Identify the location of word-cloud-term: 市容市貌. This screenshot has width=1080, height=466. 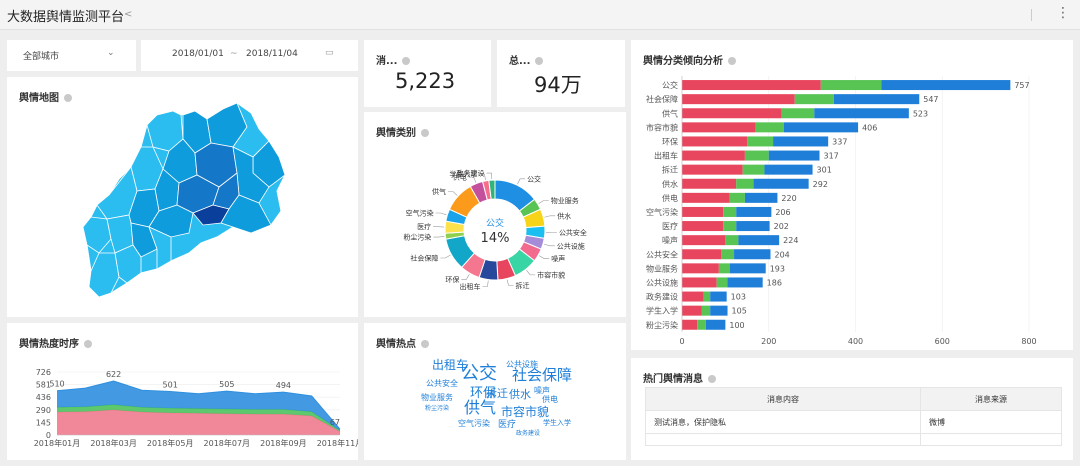
(525, 412).